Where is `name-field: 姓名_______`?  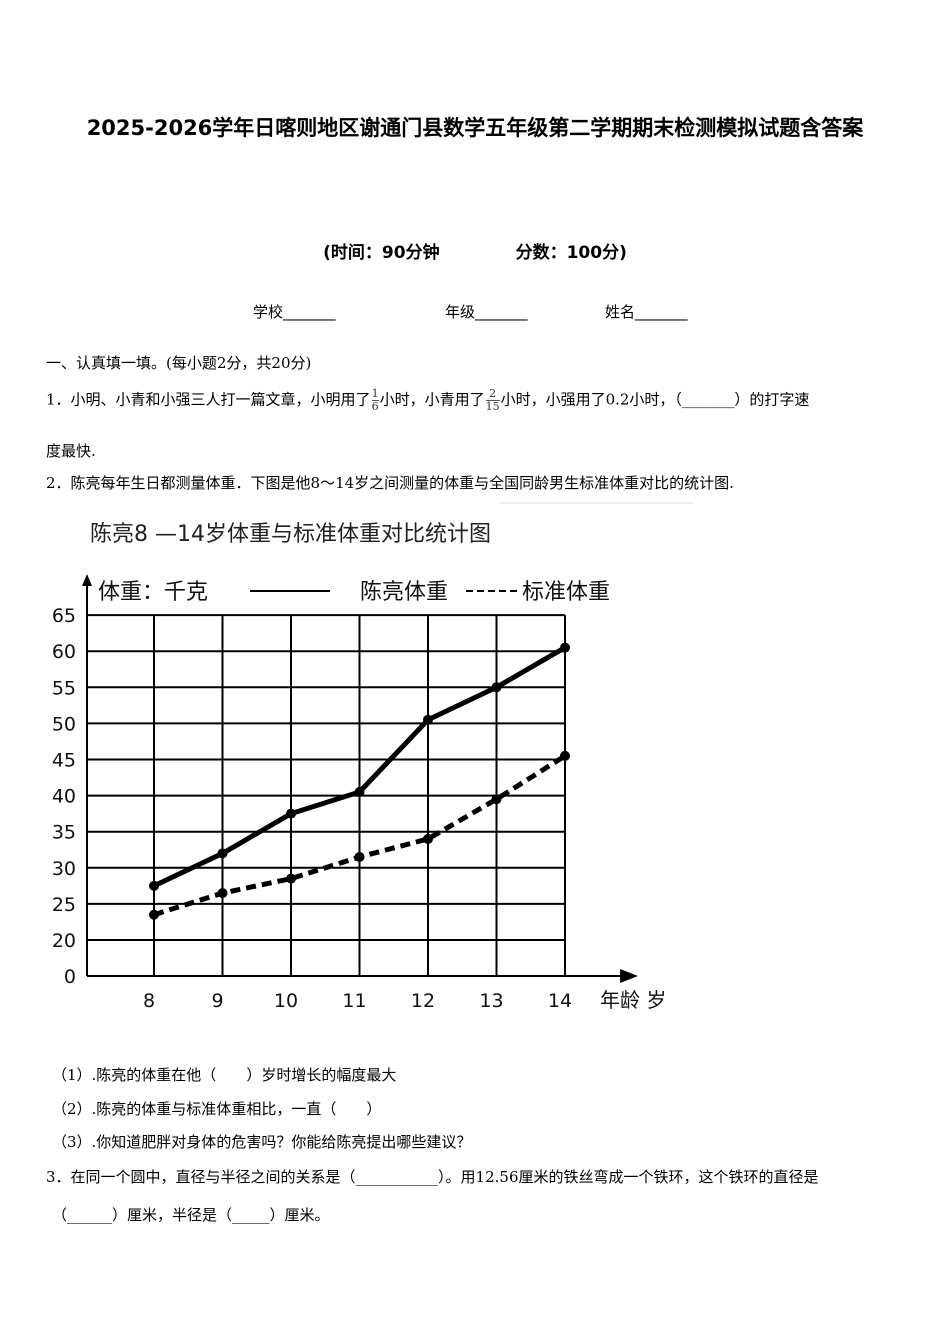 name-field: 姓名_______ is located at coordinates (646, 312).